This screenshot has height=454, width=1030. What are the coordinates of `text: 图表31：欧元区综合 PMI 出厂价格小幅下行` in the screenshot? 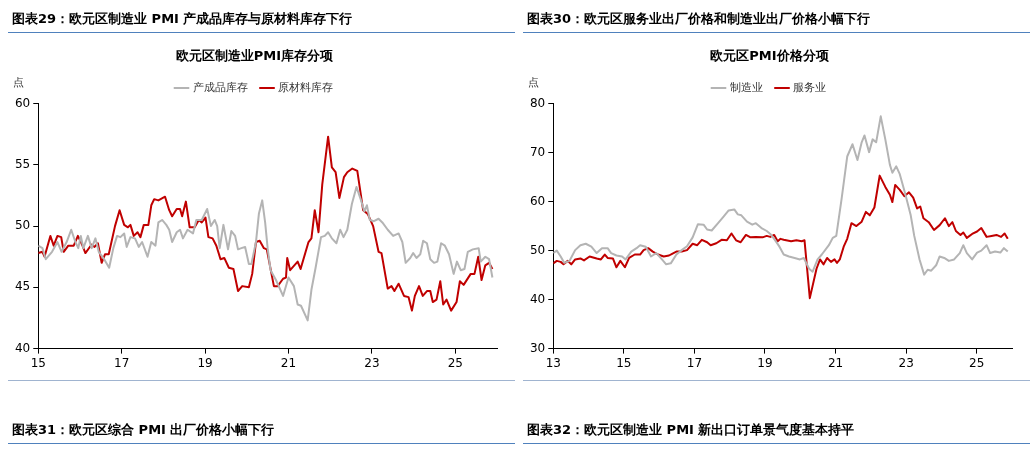 It's located at (261, 431).